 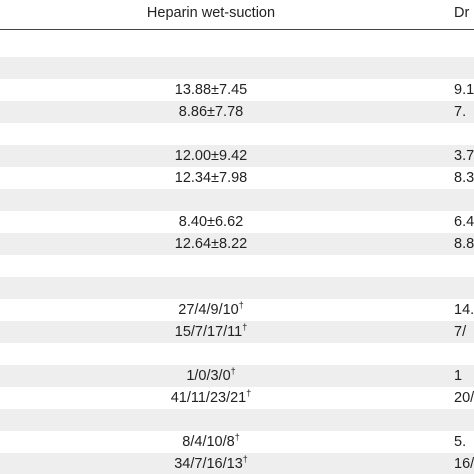 I want to click on cell-text: 27/4/9/10, so click(x=208, y=310).